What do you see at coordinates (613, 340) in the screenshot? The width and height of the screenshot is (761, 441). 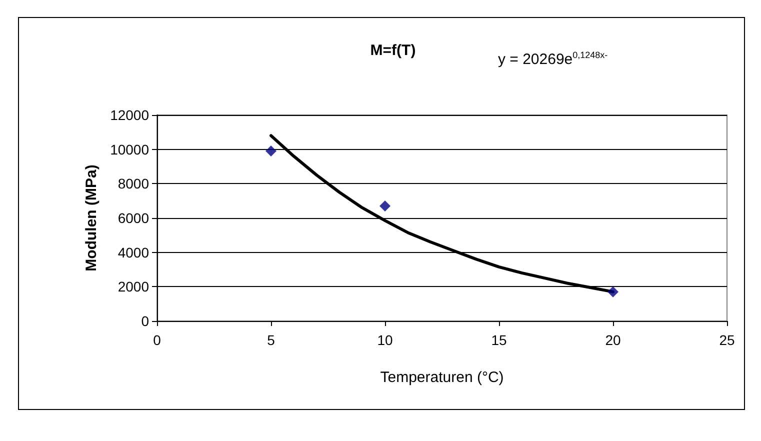 I see `x-tick-label: 20` at bounding box center [613, 340].